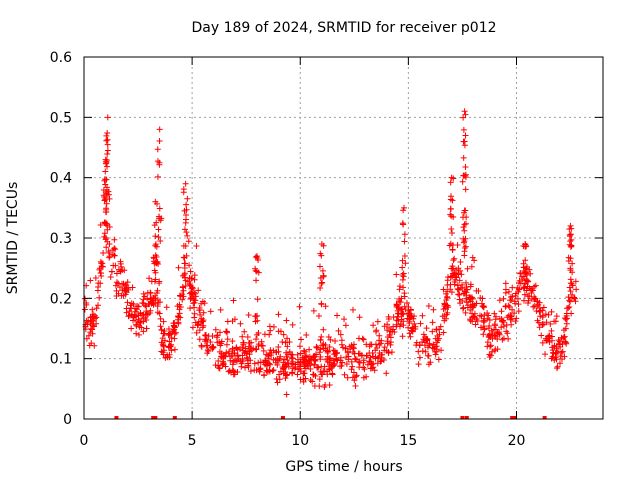 Image resolution: width=640 pixels, height=480 pixels. Describe the element at coordinates (67, 420) in the screenshot. I see `y-tick-label: 0` at that location.